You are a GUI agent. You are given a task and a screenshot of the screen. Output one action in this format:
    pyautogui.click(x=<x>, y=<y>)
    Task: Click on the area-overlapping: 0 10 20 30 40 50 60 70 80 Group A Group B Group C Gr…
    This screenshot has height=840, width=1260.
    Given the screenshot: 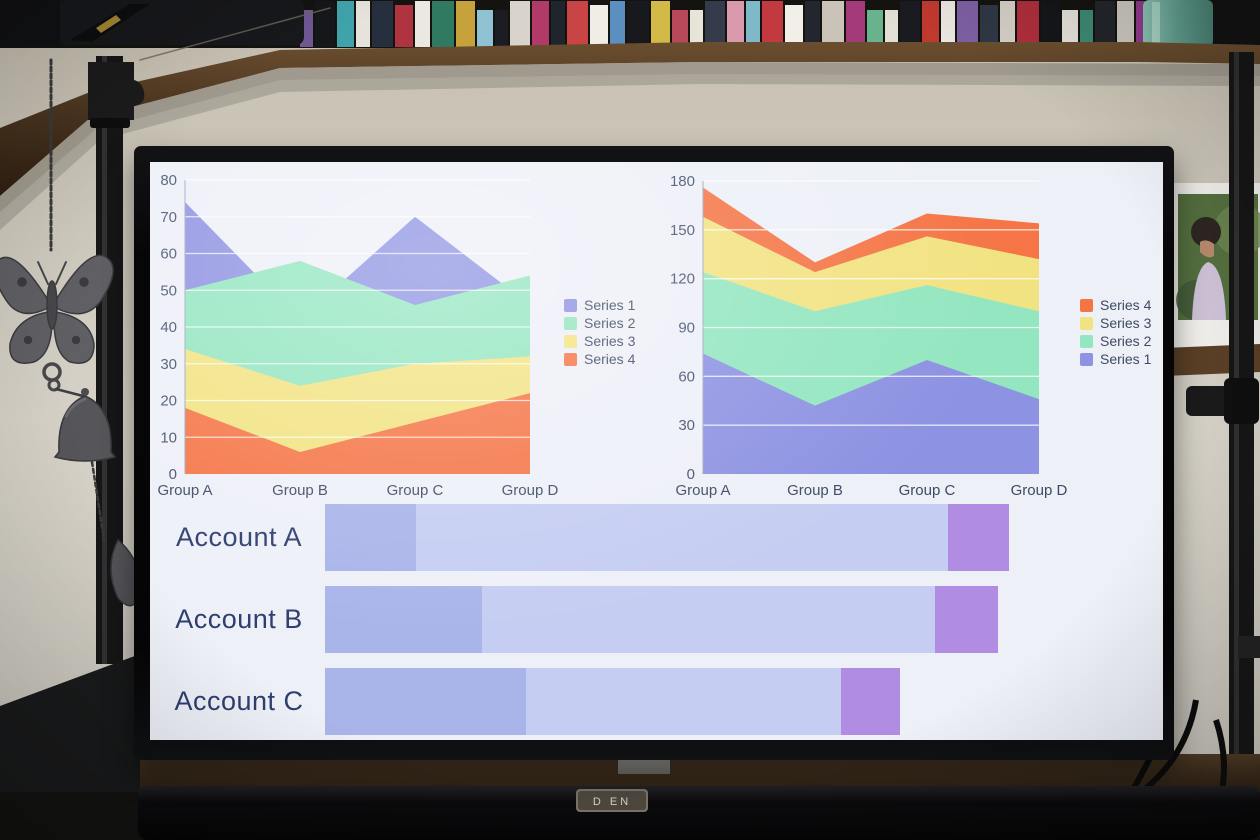 What is the action you would take?
    pyautogui.click(x=357, y=335)
    